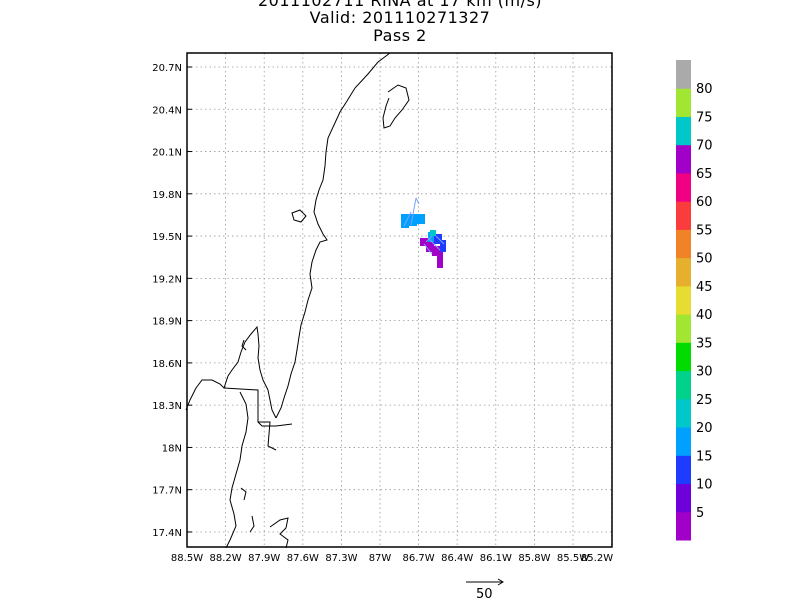 The height and width of the screenshot is (600, 800). What do you see at coordinates (704, 117) in the screenshot?
I see `colorbar-label: 75` at bounding box center [704, 117].